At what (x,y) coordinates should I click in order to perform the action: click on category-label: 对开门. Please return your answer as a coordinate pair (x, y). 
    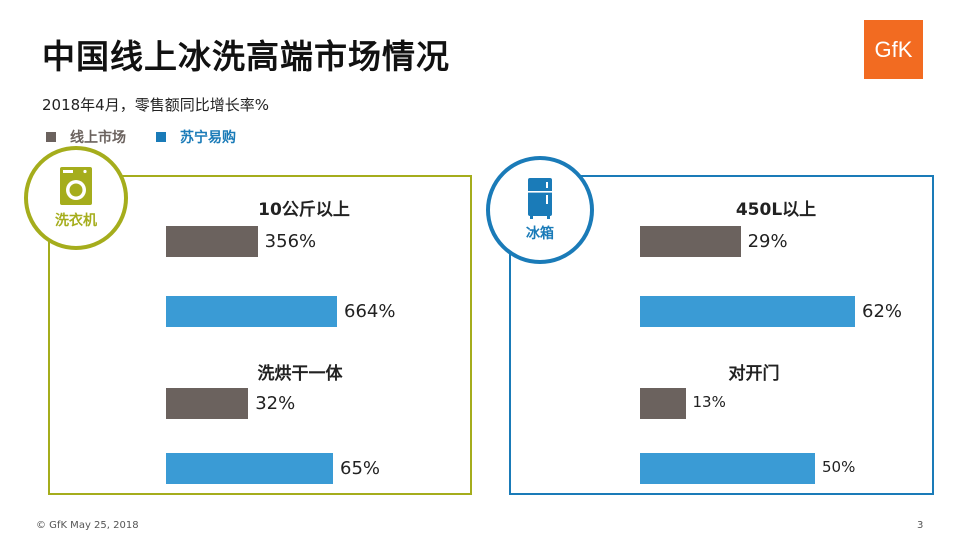
    Looking at the image, I should click on (754, 374).